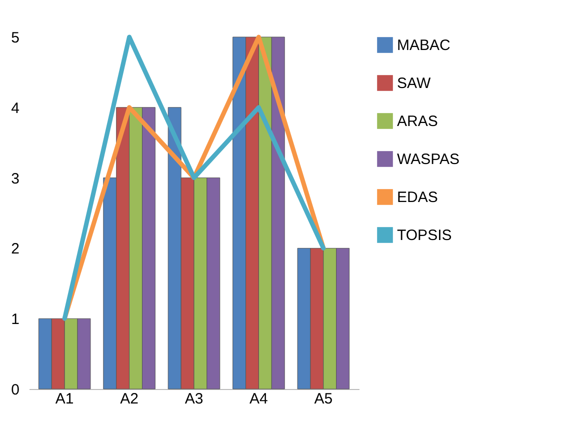 This screenshot has height=446, width=582. Describe the element at coordinates (15, 38) in the screenshot. I see `y-tick-label: 5` at that location.